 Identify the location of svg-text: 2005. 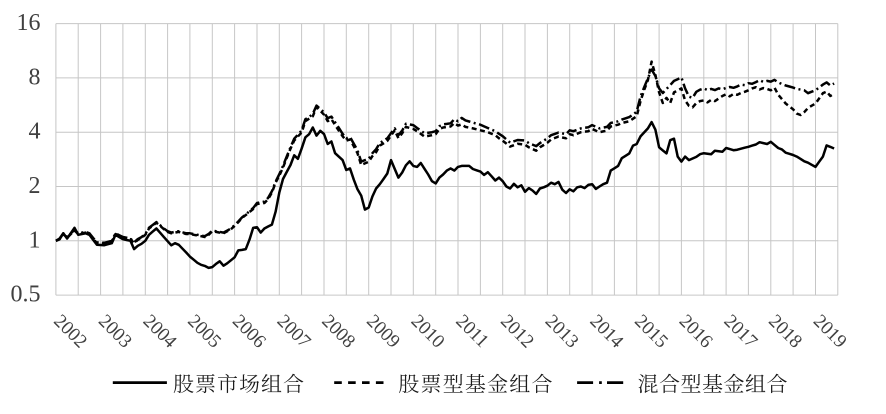
(204, 332).